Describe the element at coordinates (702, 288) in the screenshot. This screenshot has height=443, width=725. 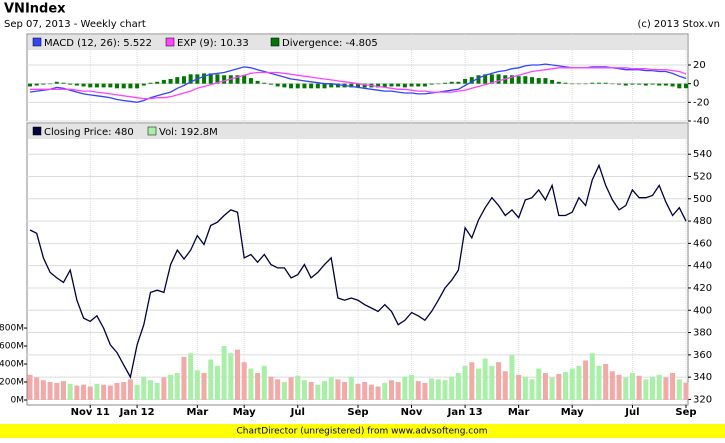
I see `y-tick-label: 420` at that location.